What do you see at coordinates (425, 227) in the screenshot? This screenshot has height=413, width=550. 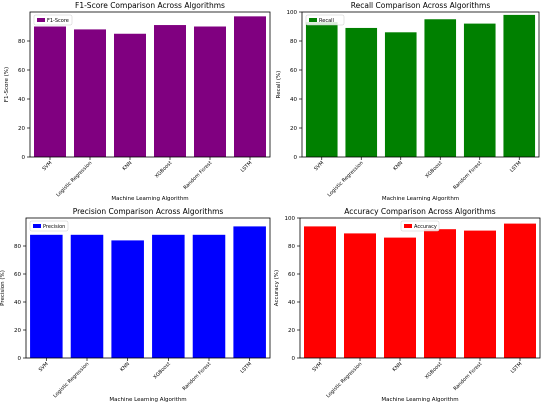 I see `legend-label: Accuracy` at bounding box center [425, 227].